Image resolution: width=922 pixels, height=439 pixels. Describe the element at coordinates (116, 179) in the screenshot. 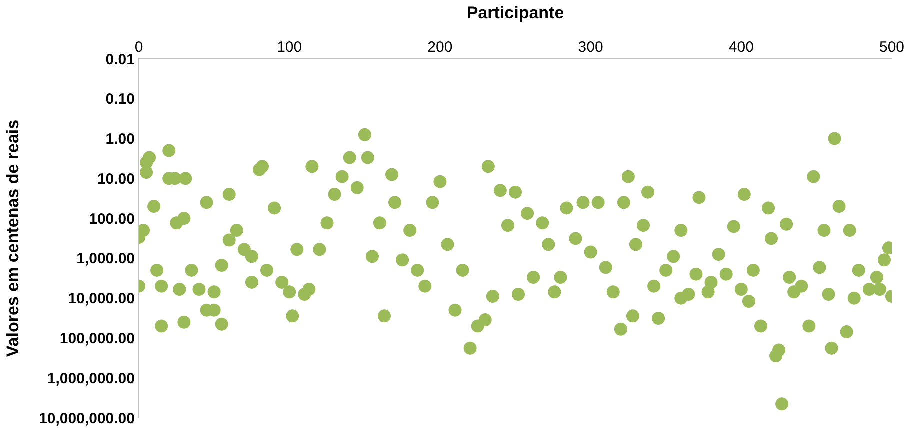

I see `y-tick-label: 10.00` at that location.